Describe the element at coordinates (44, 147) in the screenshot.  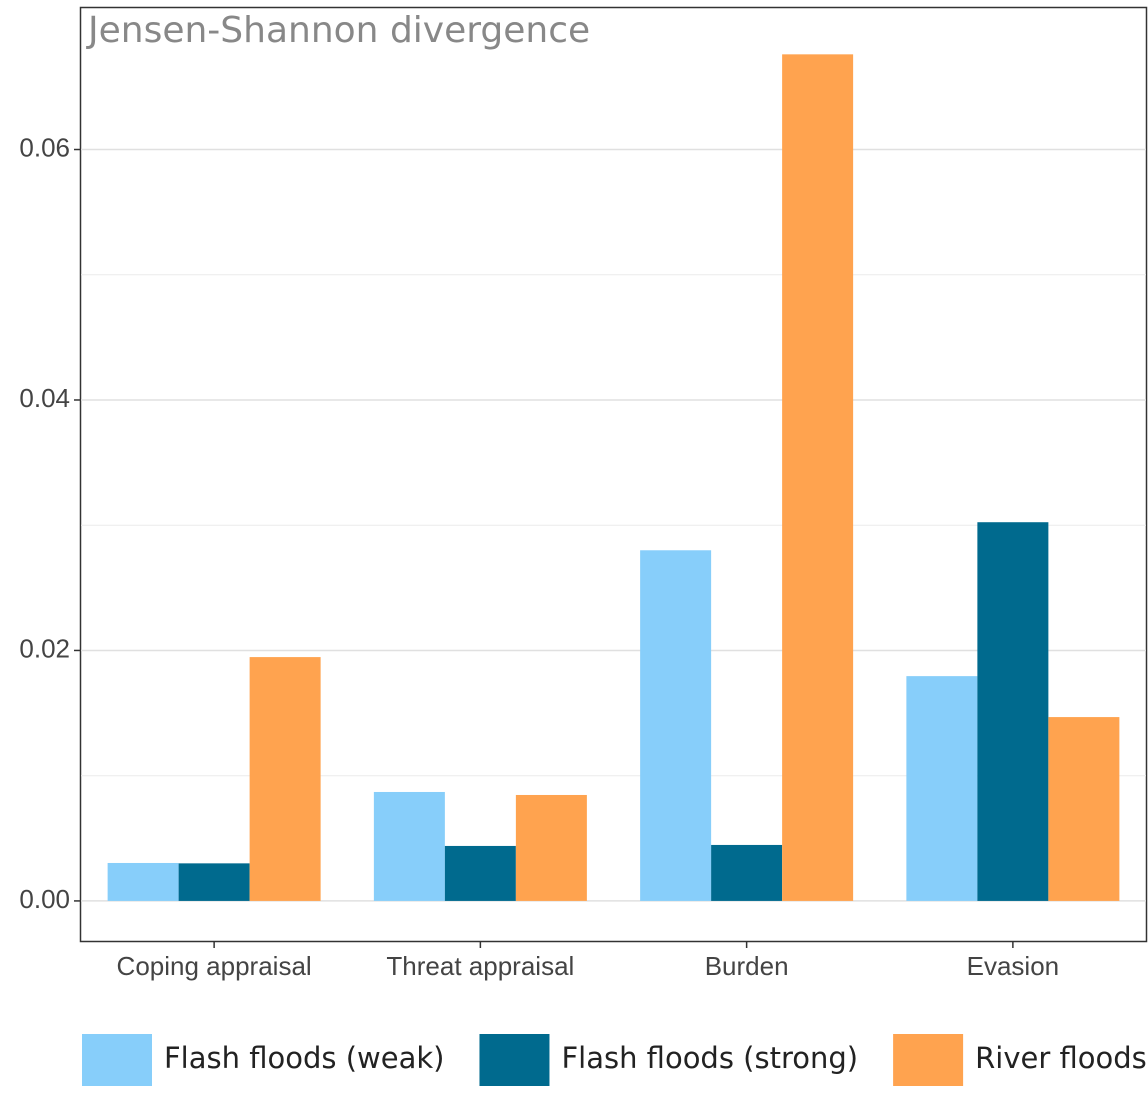
I see `y-tick-label: 0.06` at that location.